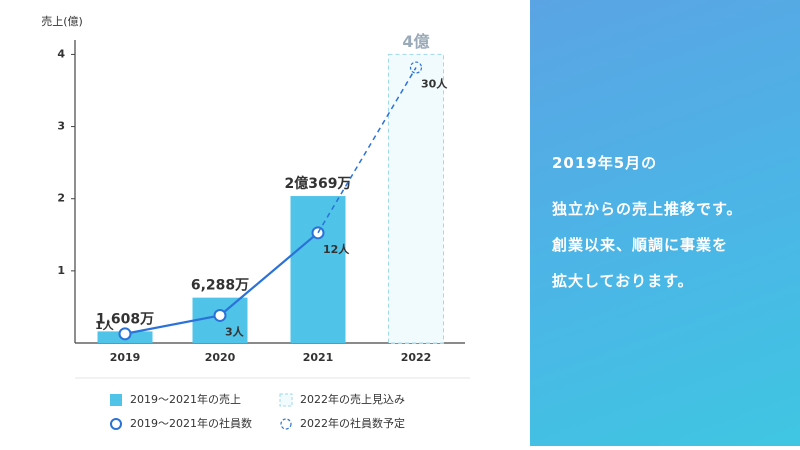 This screenshot has height=450, width=800. I want to click on bar-value-label: 6,288万, so click(220, 286).